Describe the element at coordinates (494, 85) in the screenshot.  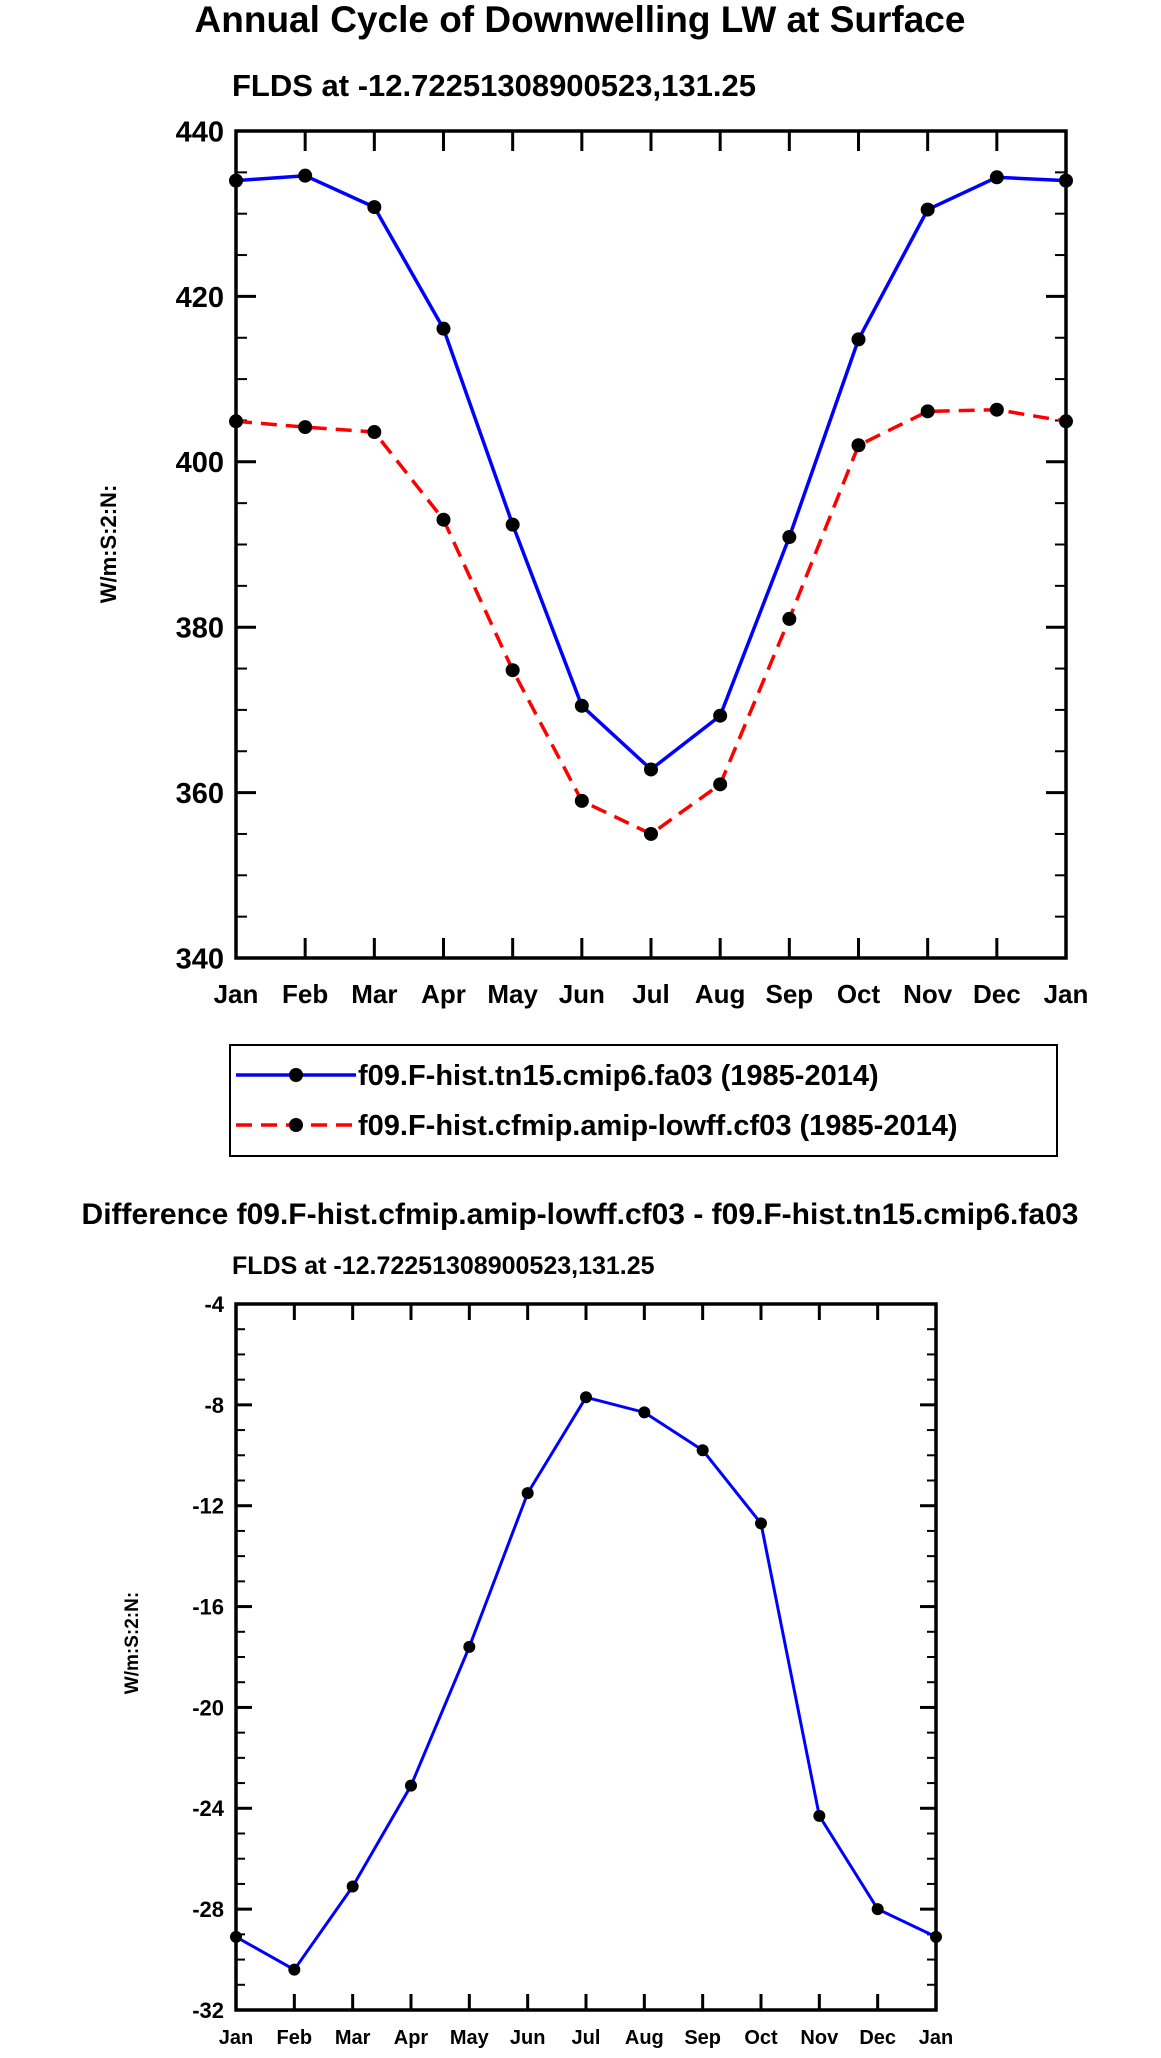
I see `chart-1-subtitle: FLDS at -12.72251308900523,131.25` at that location.